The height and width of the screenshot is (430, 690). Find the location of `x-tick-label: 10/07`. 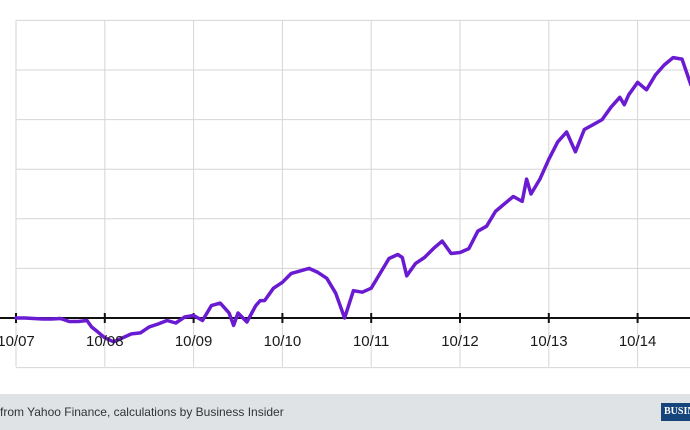

x-tick-label: 10/07 is located at coordinates (17, 341).